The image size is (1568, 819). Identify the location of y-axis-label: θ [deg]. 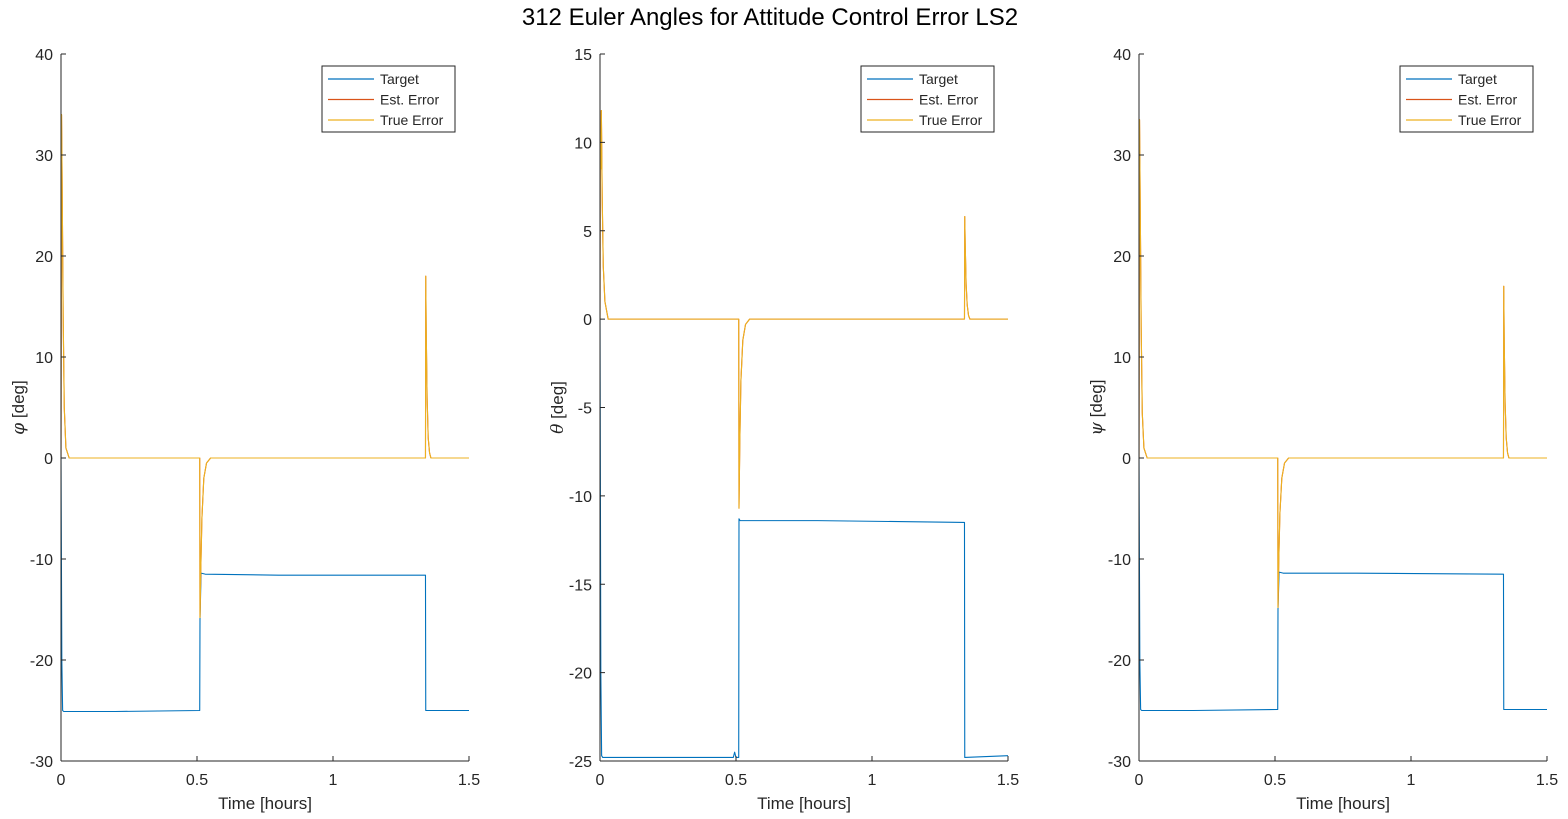
(558, 407).